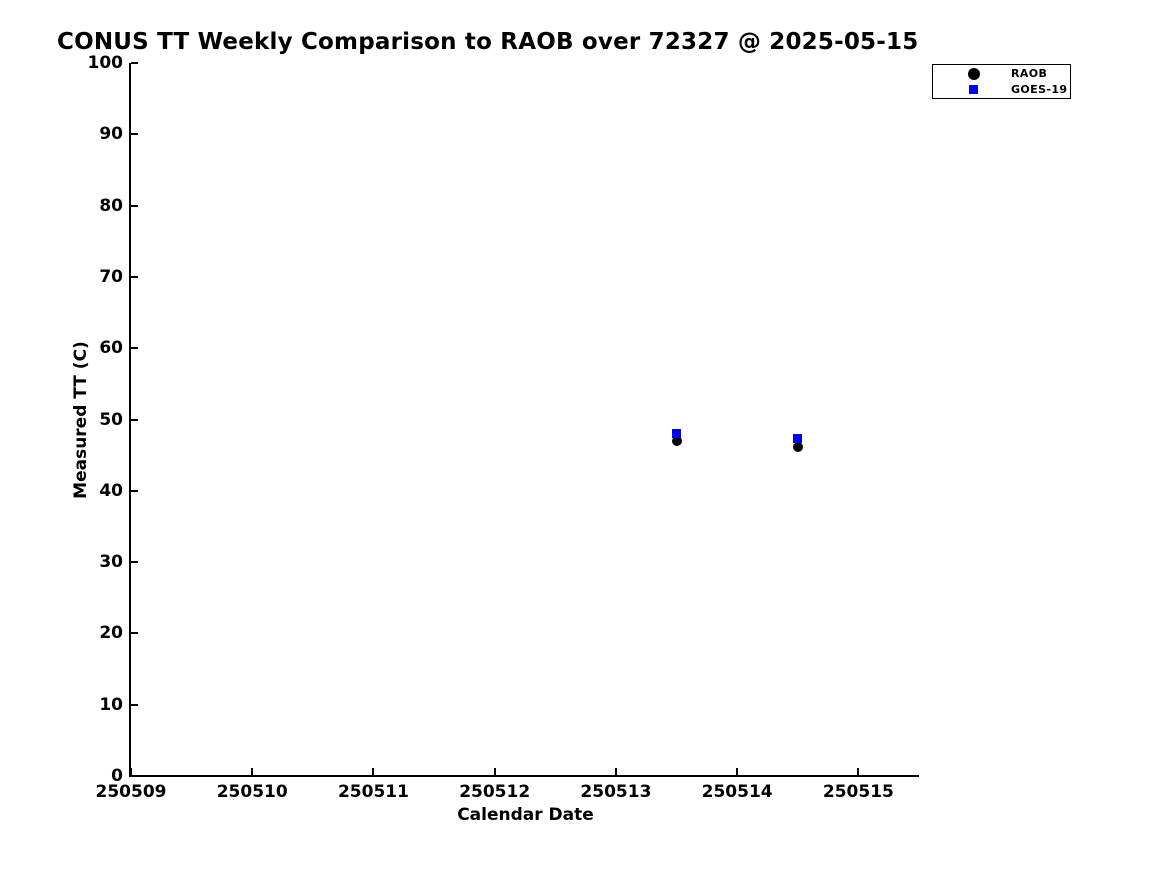 This screenshot has width=1167, height=875. I want to click on square-icon, so click(973, 89).